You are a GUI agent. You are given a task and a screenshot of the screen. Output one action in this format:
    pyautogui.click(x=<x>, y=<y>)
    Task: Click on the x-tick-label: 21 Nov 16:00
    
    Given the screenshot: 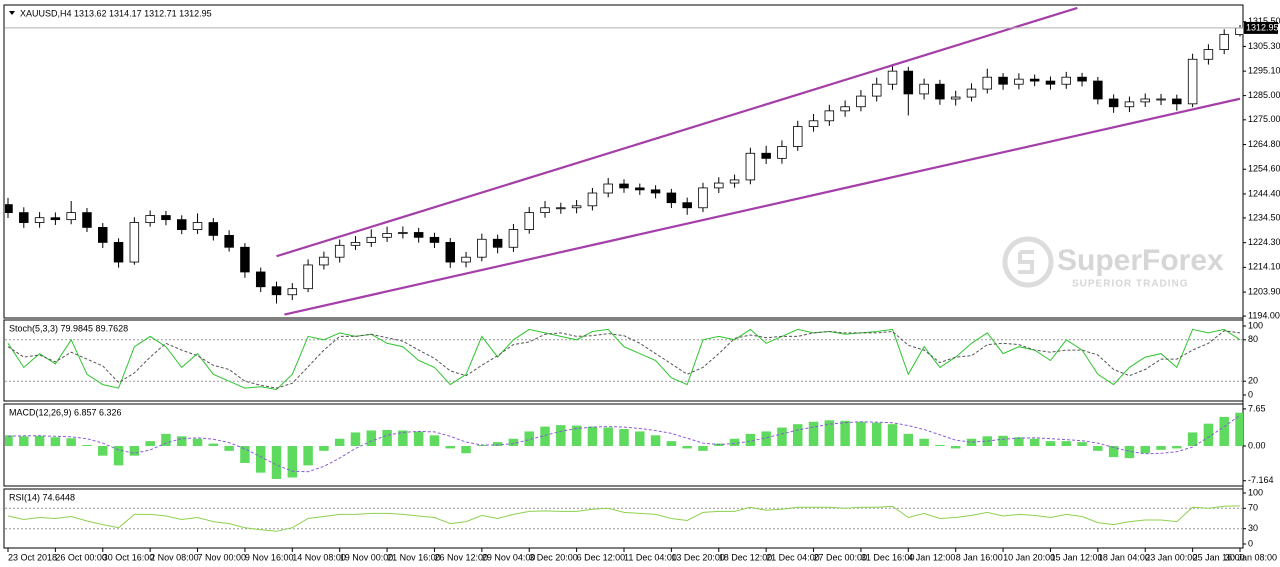 What is the action you would take?
    pyautogui.click(x=414, y=557)
    